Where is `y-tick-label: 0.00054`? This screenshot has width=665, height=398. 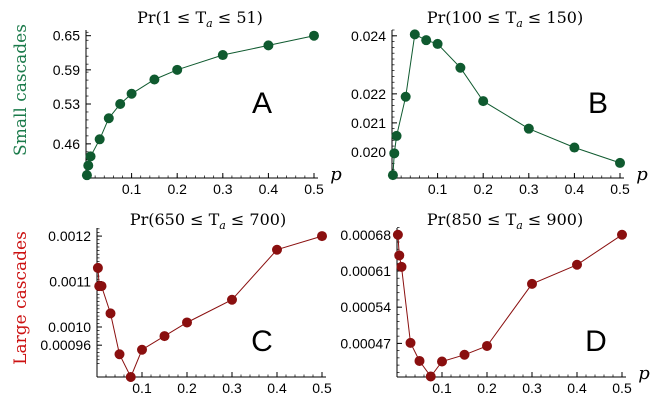 y-tick-label: 0.00054 is located at coordinates (365, 307).